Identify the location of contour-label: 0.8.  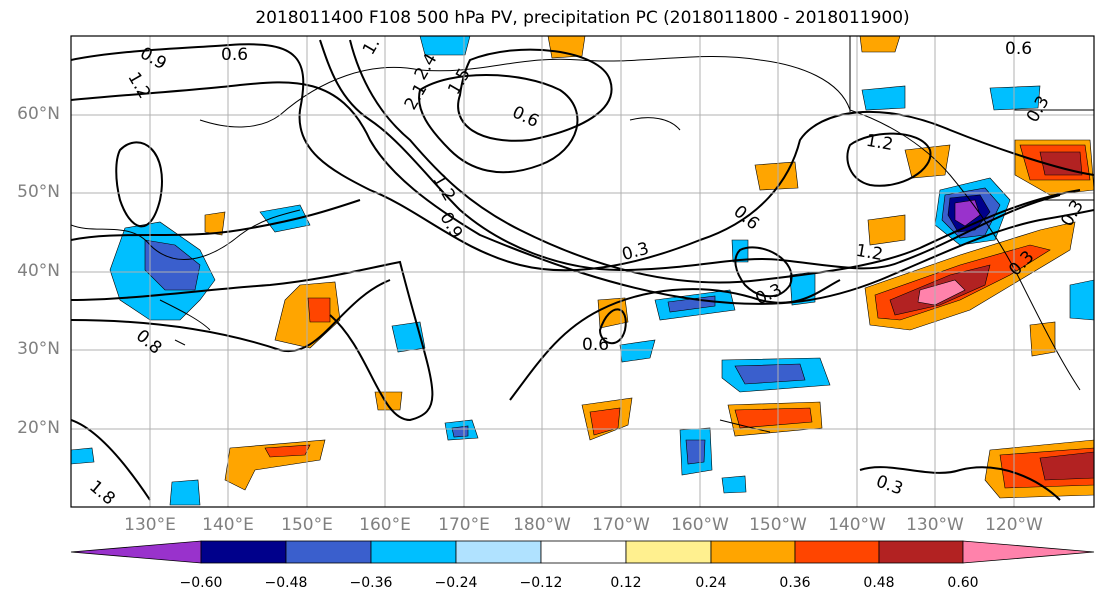
(149, 342).